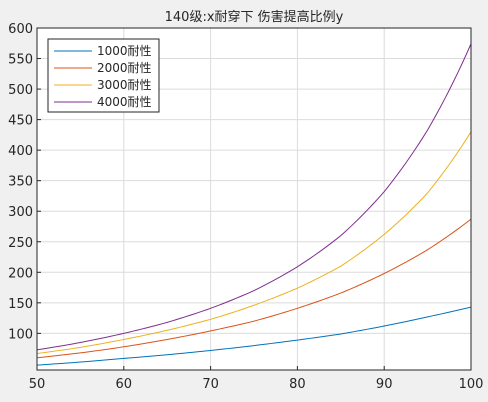 The height and width of the screenshot is (402, 488). What do you see at coordinates (124, 51) in the screenshot?
I see `legend-label: 1000耐性` at bounding box center [124, 51].